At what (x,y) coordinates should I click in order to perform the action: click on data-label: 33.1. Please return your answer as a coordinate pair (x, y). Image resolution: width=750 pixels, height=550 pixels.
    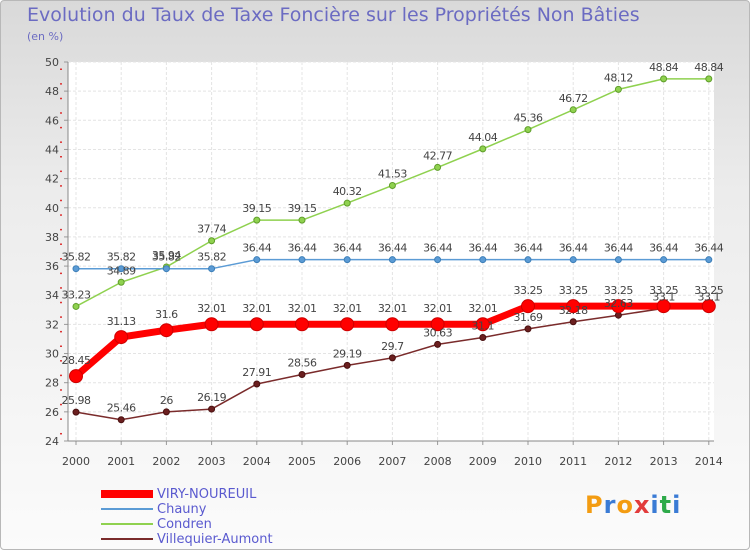
    Looking at the image, I should click on (709, 296).